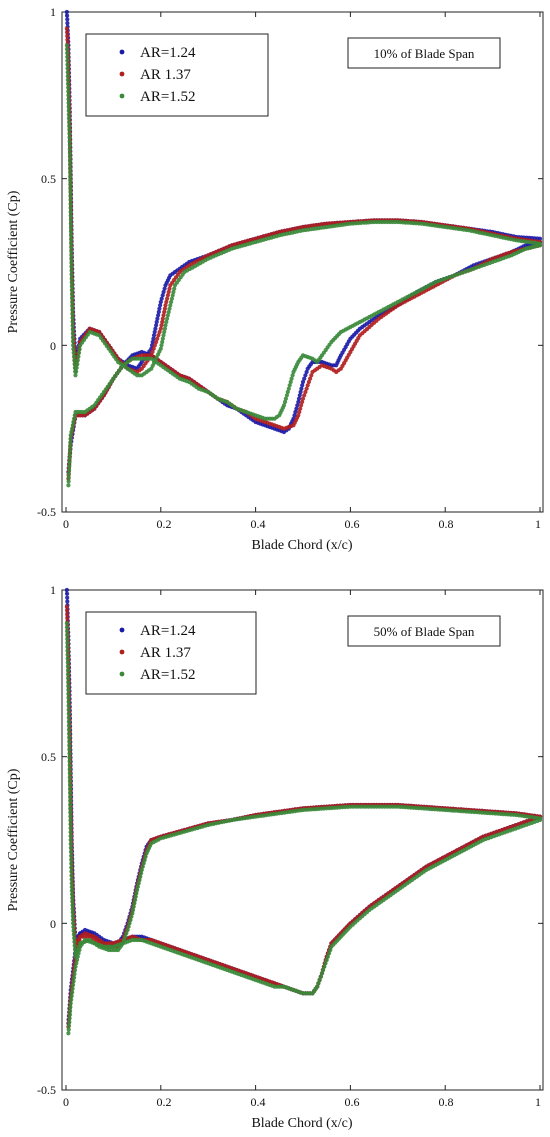 This screenshot has width=550, height=1137. I want to click on annotation-text: 50% of Blade Span, so click(424, 631).